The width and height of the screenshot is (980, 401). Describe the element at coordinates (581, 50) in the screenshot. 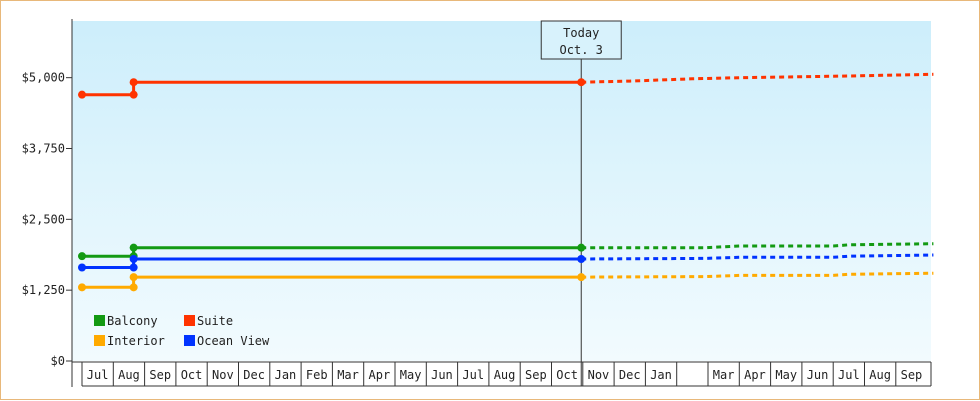

I see `today-date: Oct. 3` at that location.